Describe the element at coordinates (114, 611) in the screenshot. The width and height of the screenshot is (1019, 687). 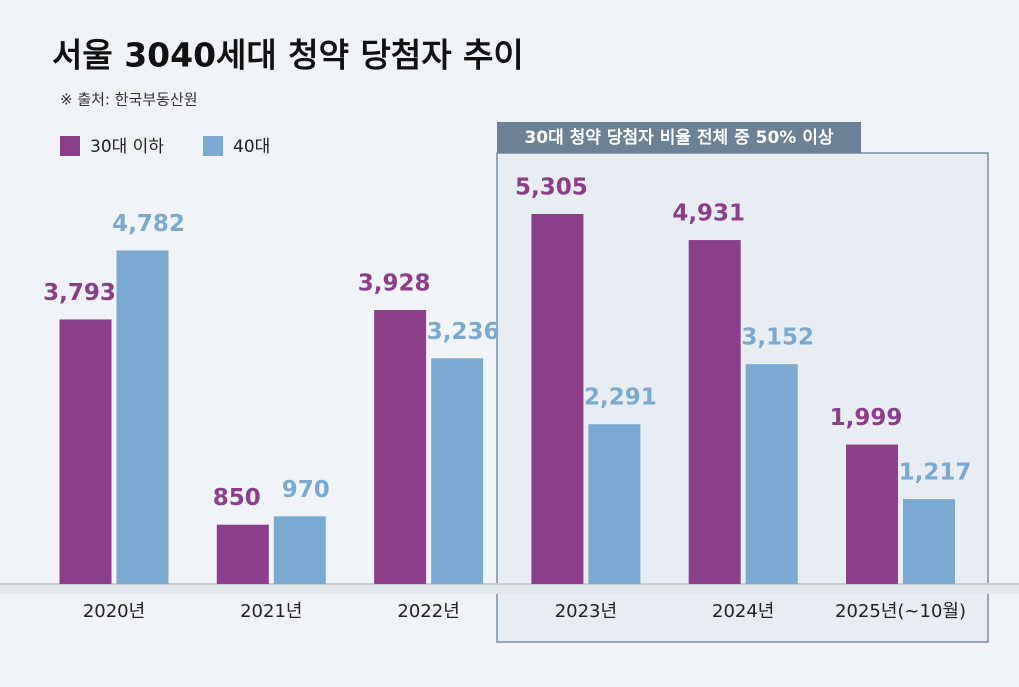
I see `x-tick-label: 2020년` at that location.